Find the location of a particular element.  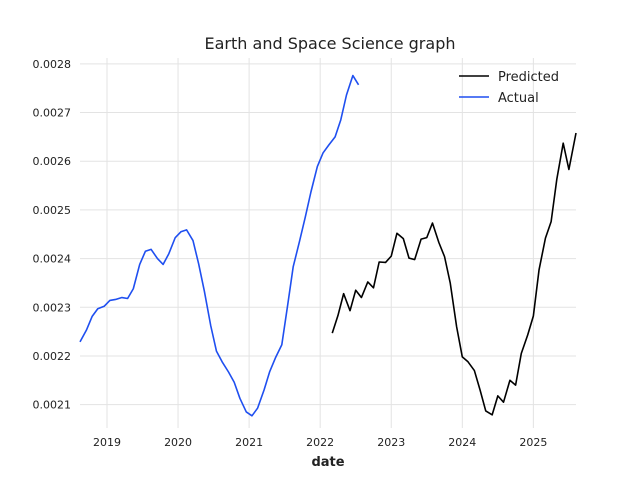

legend-label-predicted: Predicted is located at coordinates (528, 77).